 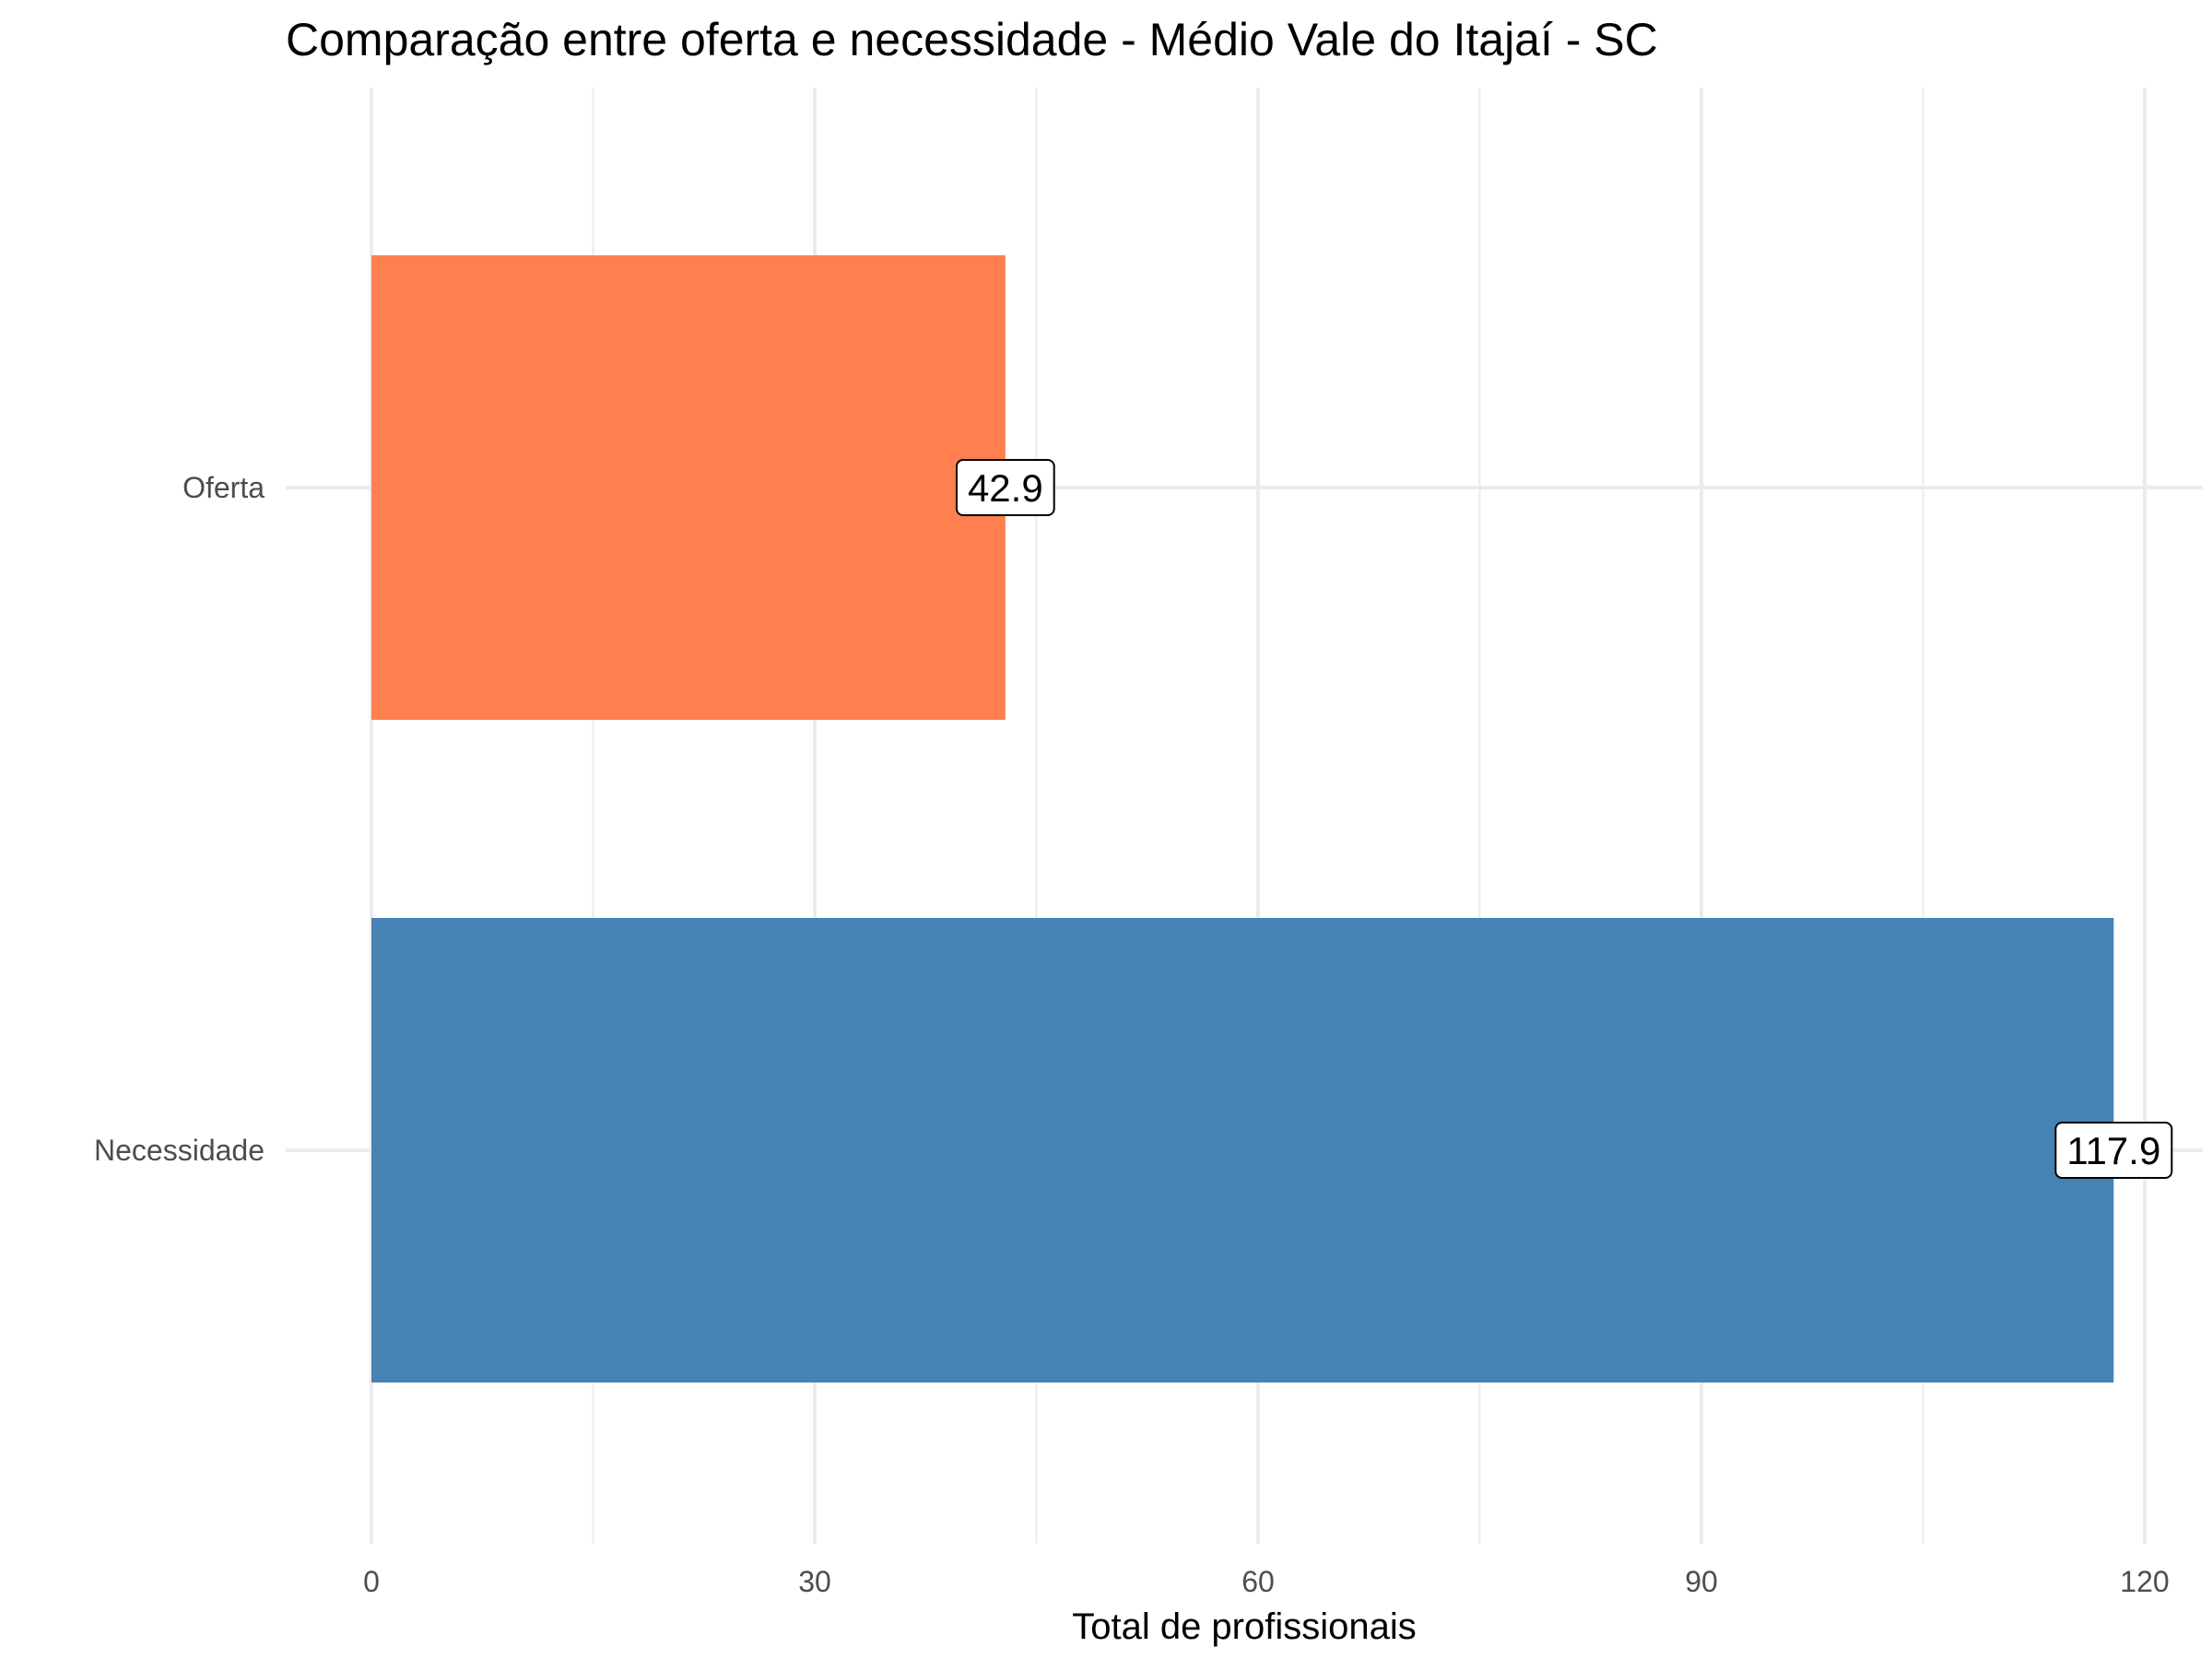 What do you see at coordinates (814, 1581) in the screenshot?
I see `x-tick-label: 30` at bounding box center [814, 1581].